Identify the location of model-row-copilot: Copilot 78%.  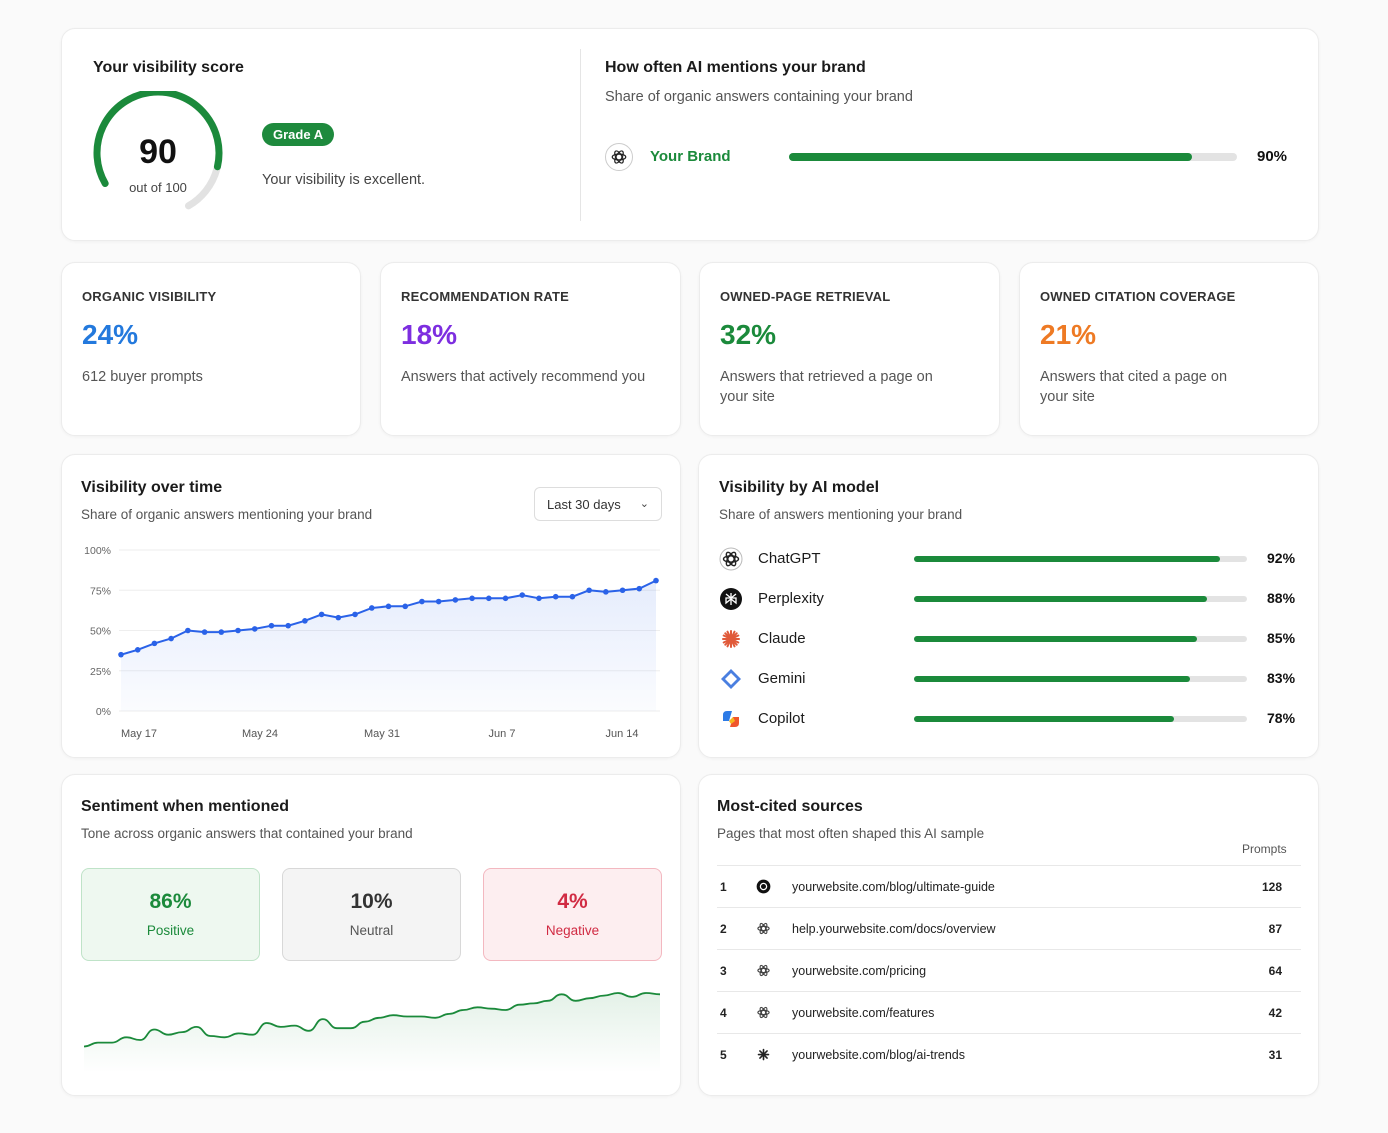
(1009, 719).